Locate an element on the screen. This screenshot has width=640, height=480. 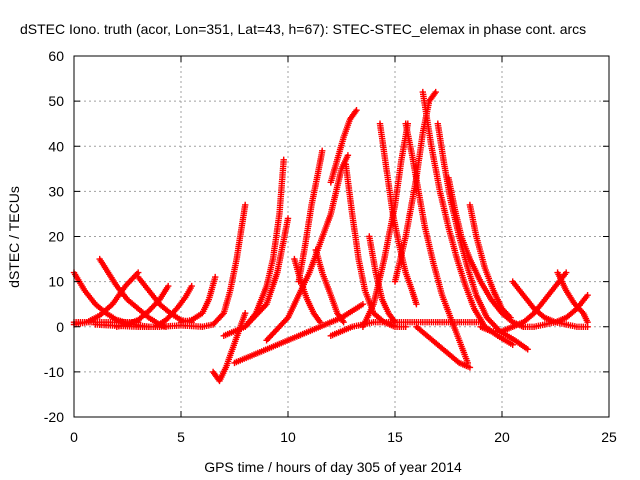
y-tick-label: 50 is located at coordinates (56, 101).